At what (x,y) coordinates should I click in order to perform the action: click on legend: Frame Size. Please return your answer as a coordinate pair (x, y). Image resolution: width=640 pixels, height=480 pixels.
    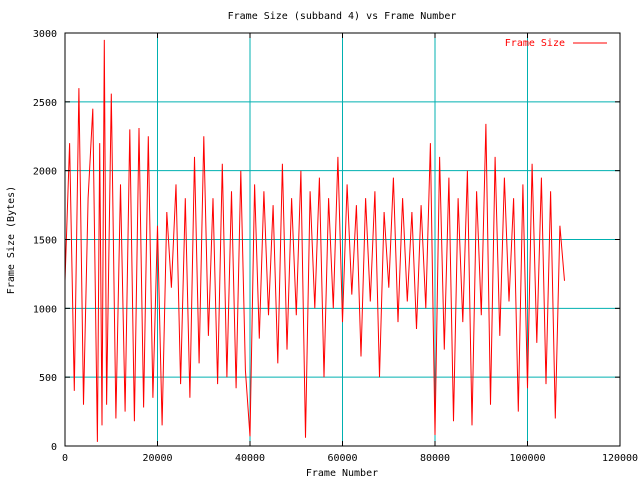
    Looking at the image, I should click on (556, 43).